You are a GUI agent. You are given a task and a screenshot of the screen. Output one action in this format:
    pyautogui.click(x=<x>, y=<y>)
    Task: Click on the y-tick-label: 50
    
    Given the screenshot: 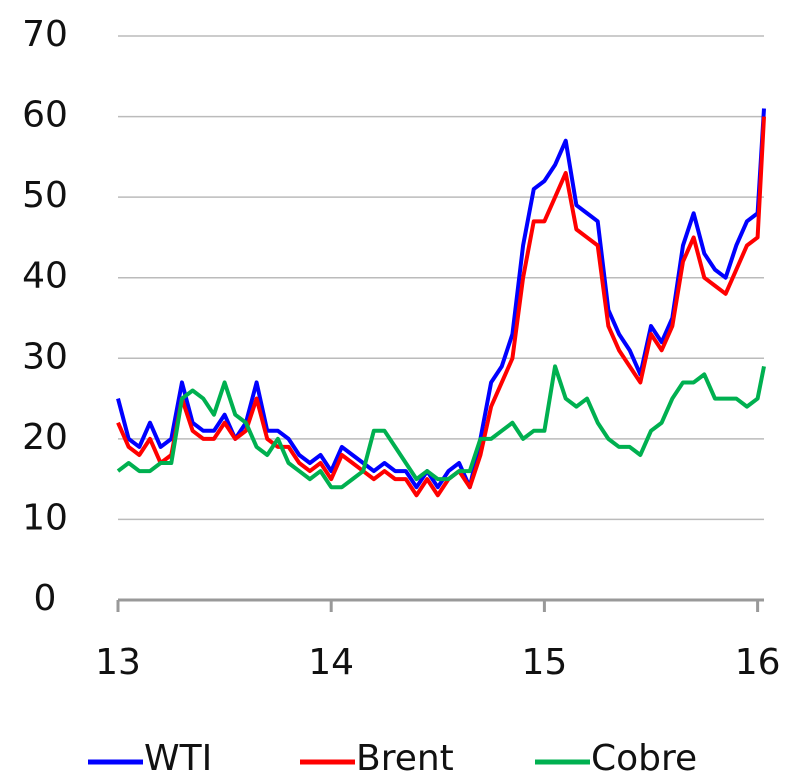 What is the action you would take?
    pyautogui.click(x=45, y=195)
    